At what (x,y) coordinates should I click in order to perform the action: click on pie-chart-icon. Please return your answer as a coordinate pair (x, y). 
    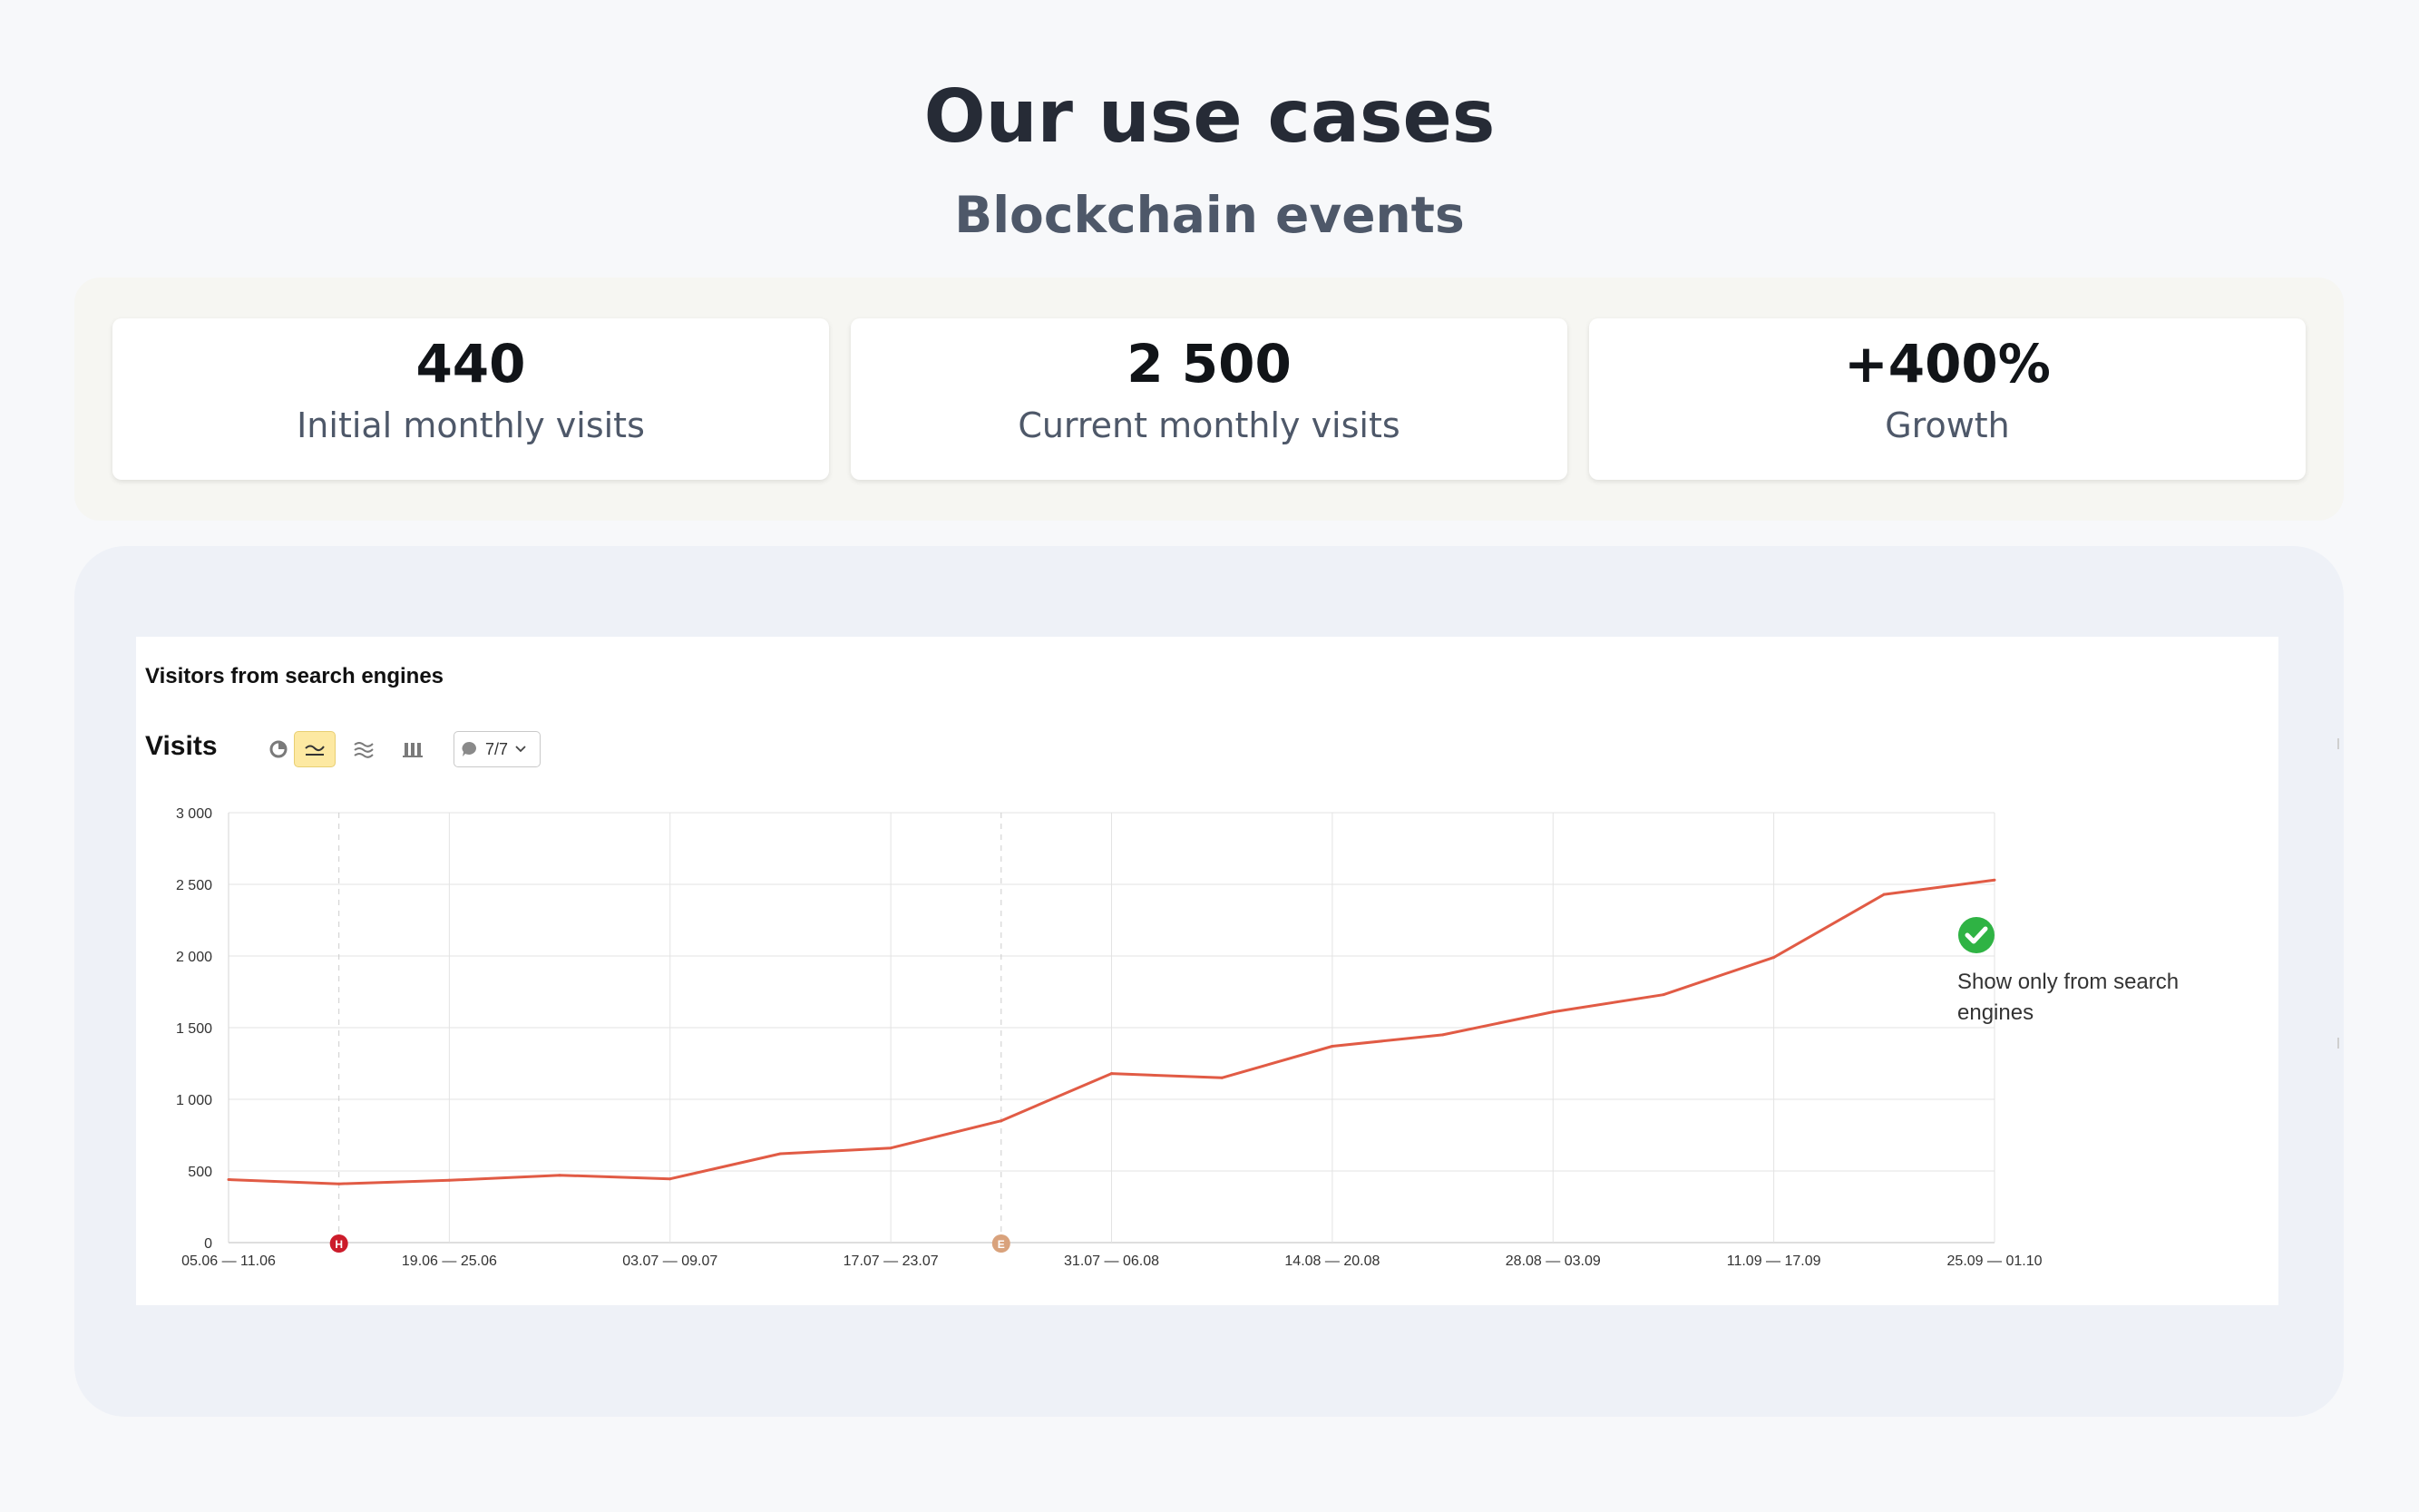
    Looking at the image, I should click on (279, 749).